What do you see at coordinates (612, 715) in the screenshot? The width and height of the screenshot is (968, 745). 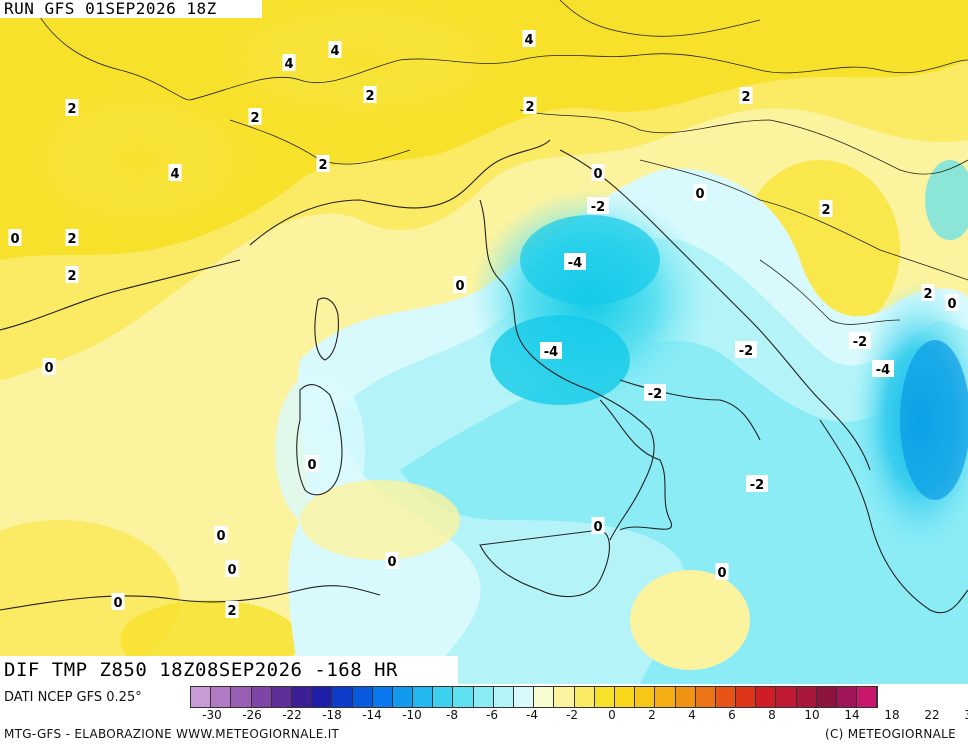 I see `color-scale-tick-label: 0` at bounding box center [612, 715].